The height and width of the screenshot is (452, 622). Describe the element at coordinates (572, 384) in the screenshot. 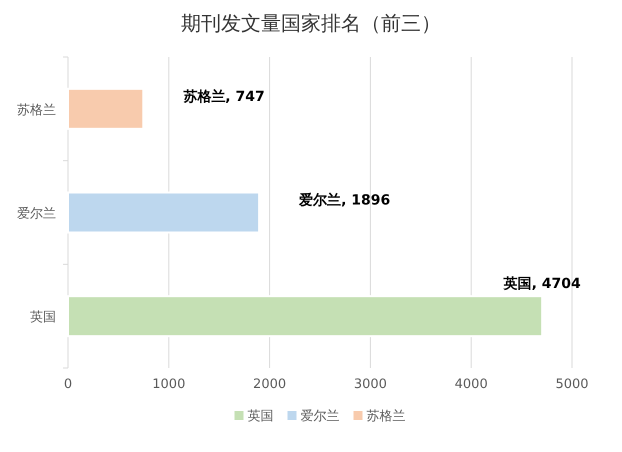

I see `x-tick-label: 5000` at that location.